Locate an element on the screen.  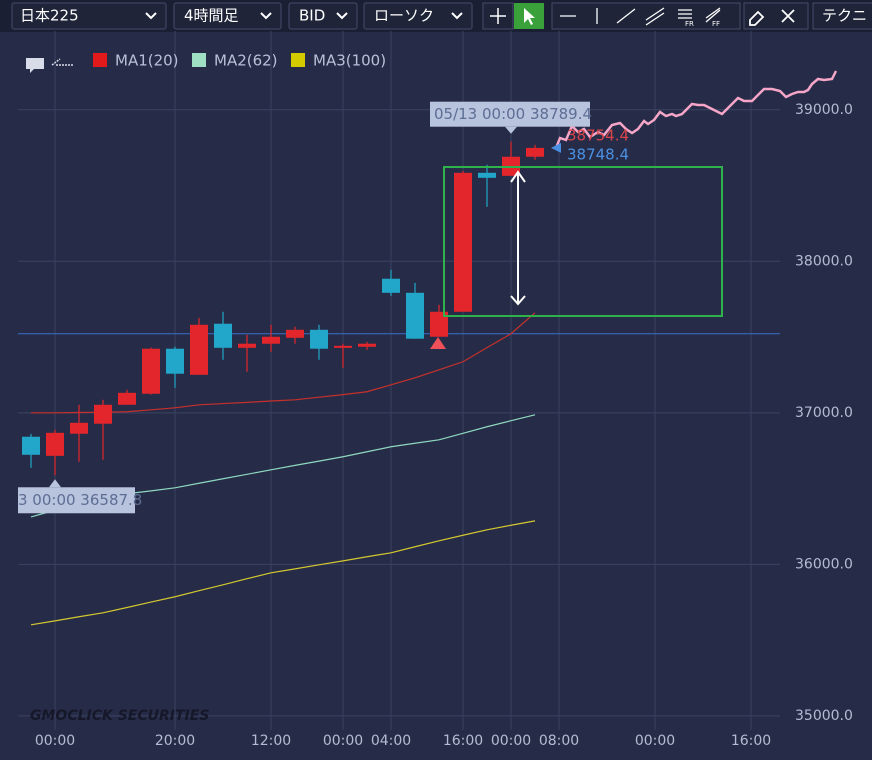
legend-label: MA1(20) is located at coordinates (147, 61).